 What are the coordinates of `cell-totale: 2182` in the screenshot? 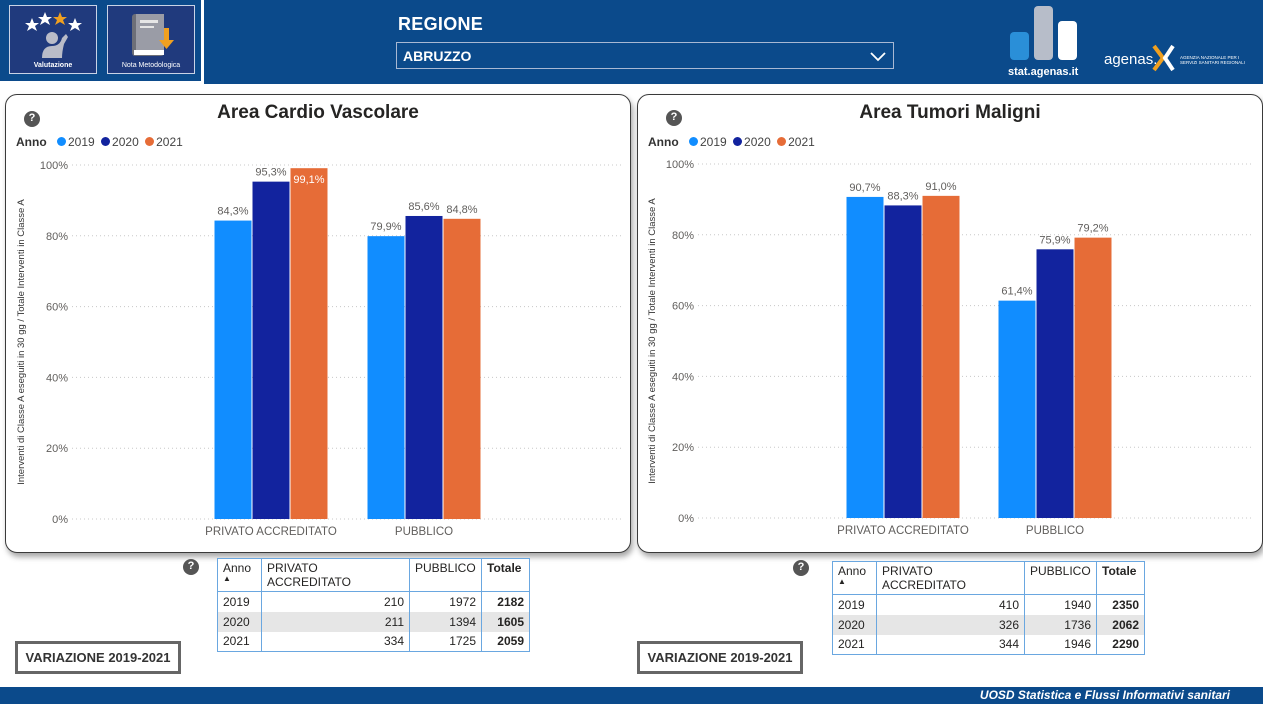 It's located at (505, 601).